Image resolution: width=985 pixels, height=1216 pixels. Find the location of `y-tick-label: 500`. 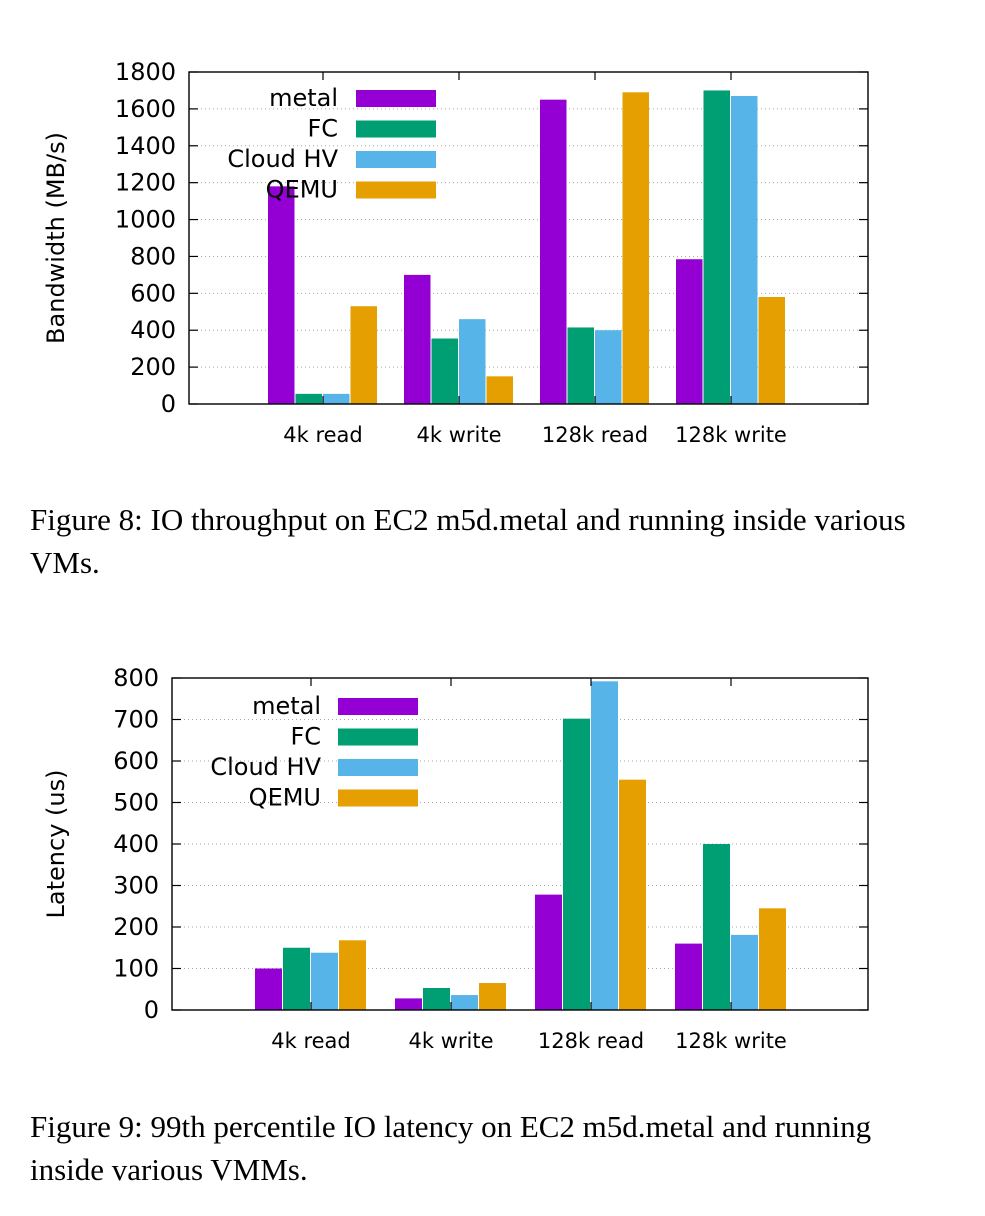

y-tick-label: 500 is located at coordinates (136, 803).